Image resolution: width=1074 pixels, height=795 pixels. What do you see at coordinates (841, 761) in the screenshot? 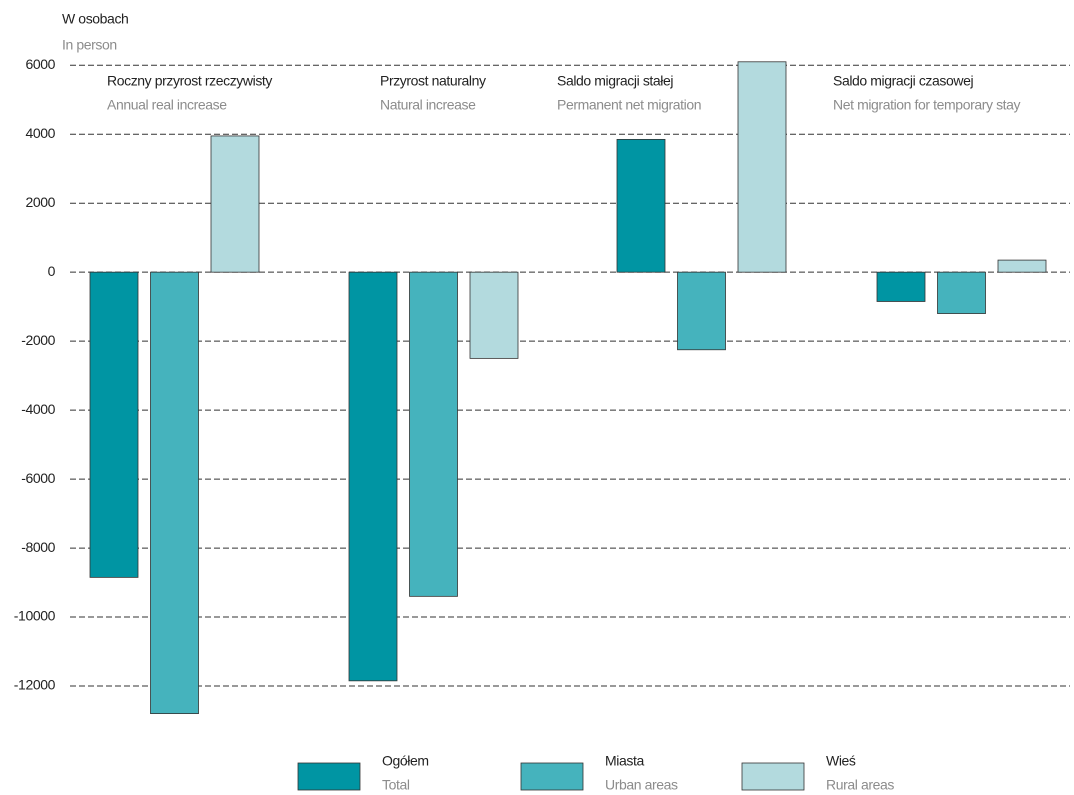
I see `legend-label: Wieś` at bounding box center [841, 761].